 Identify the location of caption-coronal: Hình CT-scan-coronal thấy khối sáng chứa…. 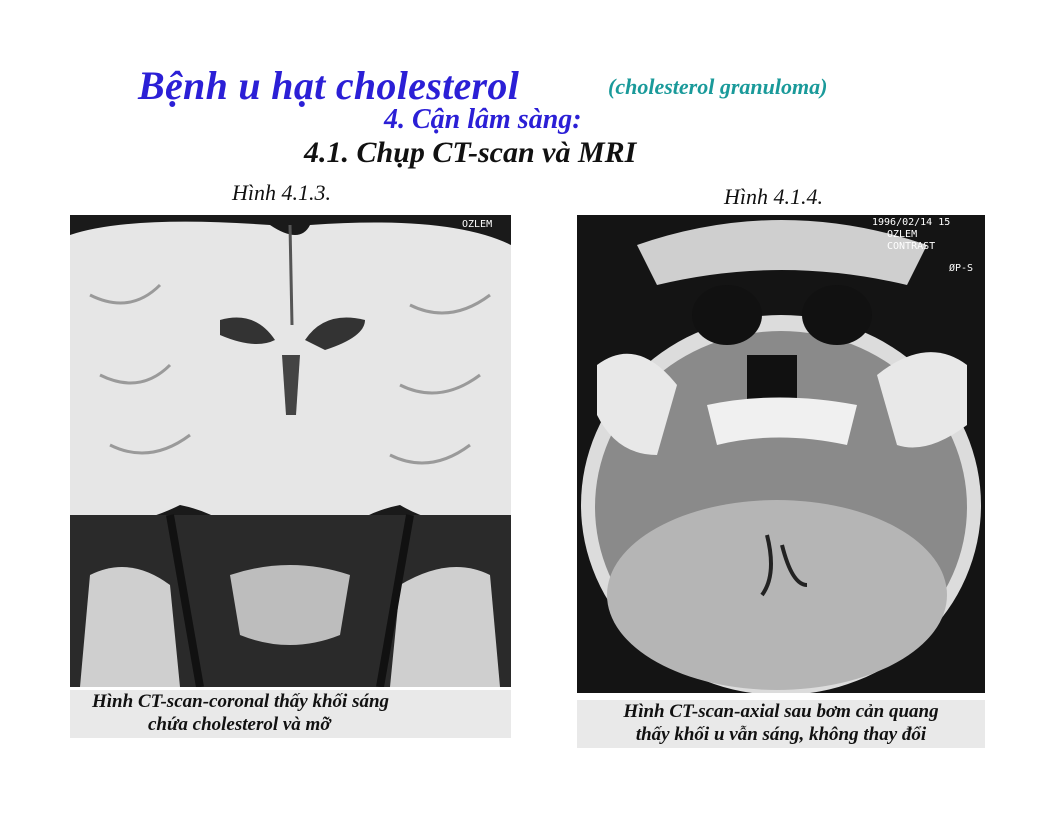
(290, 714).